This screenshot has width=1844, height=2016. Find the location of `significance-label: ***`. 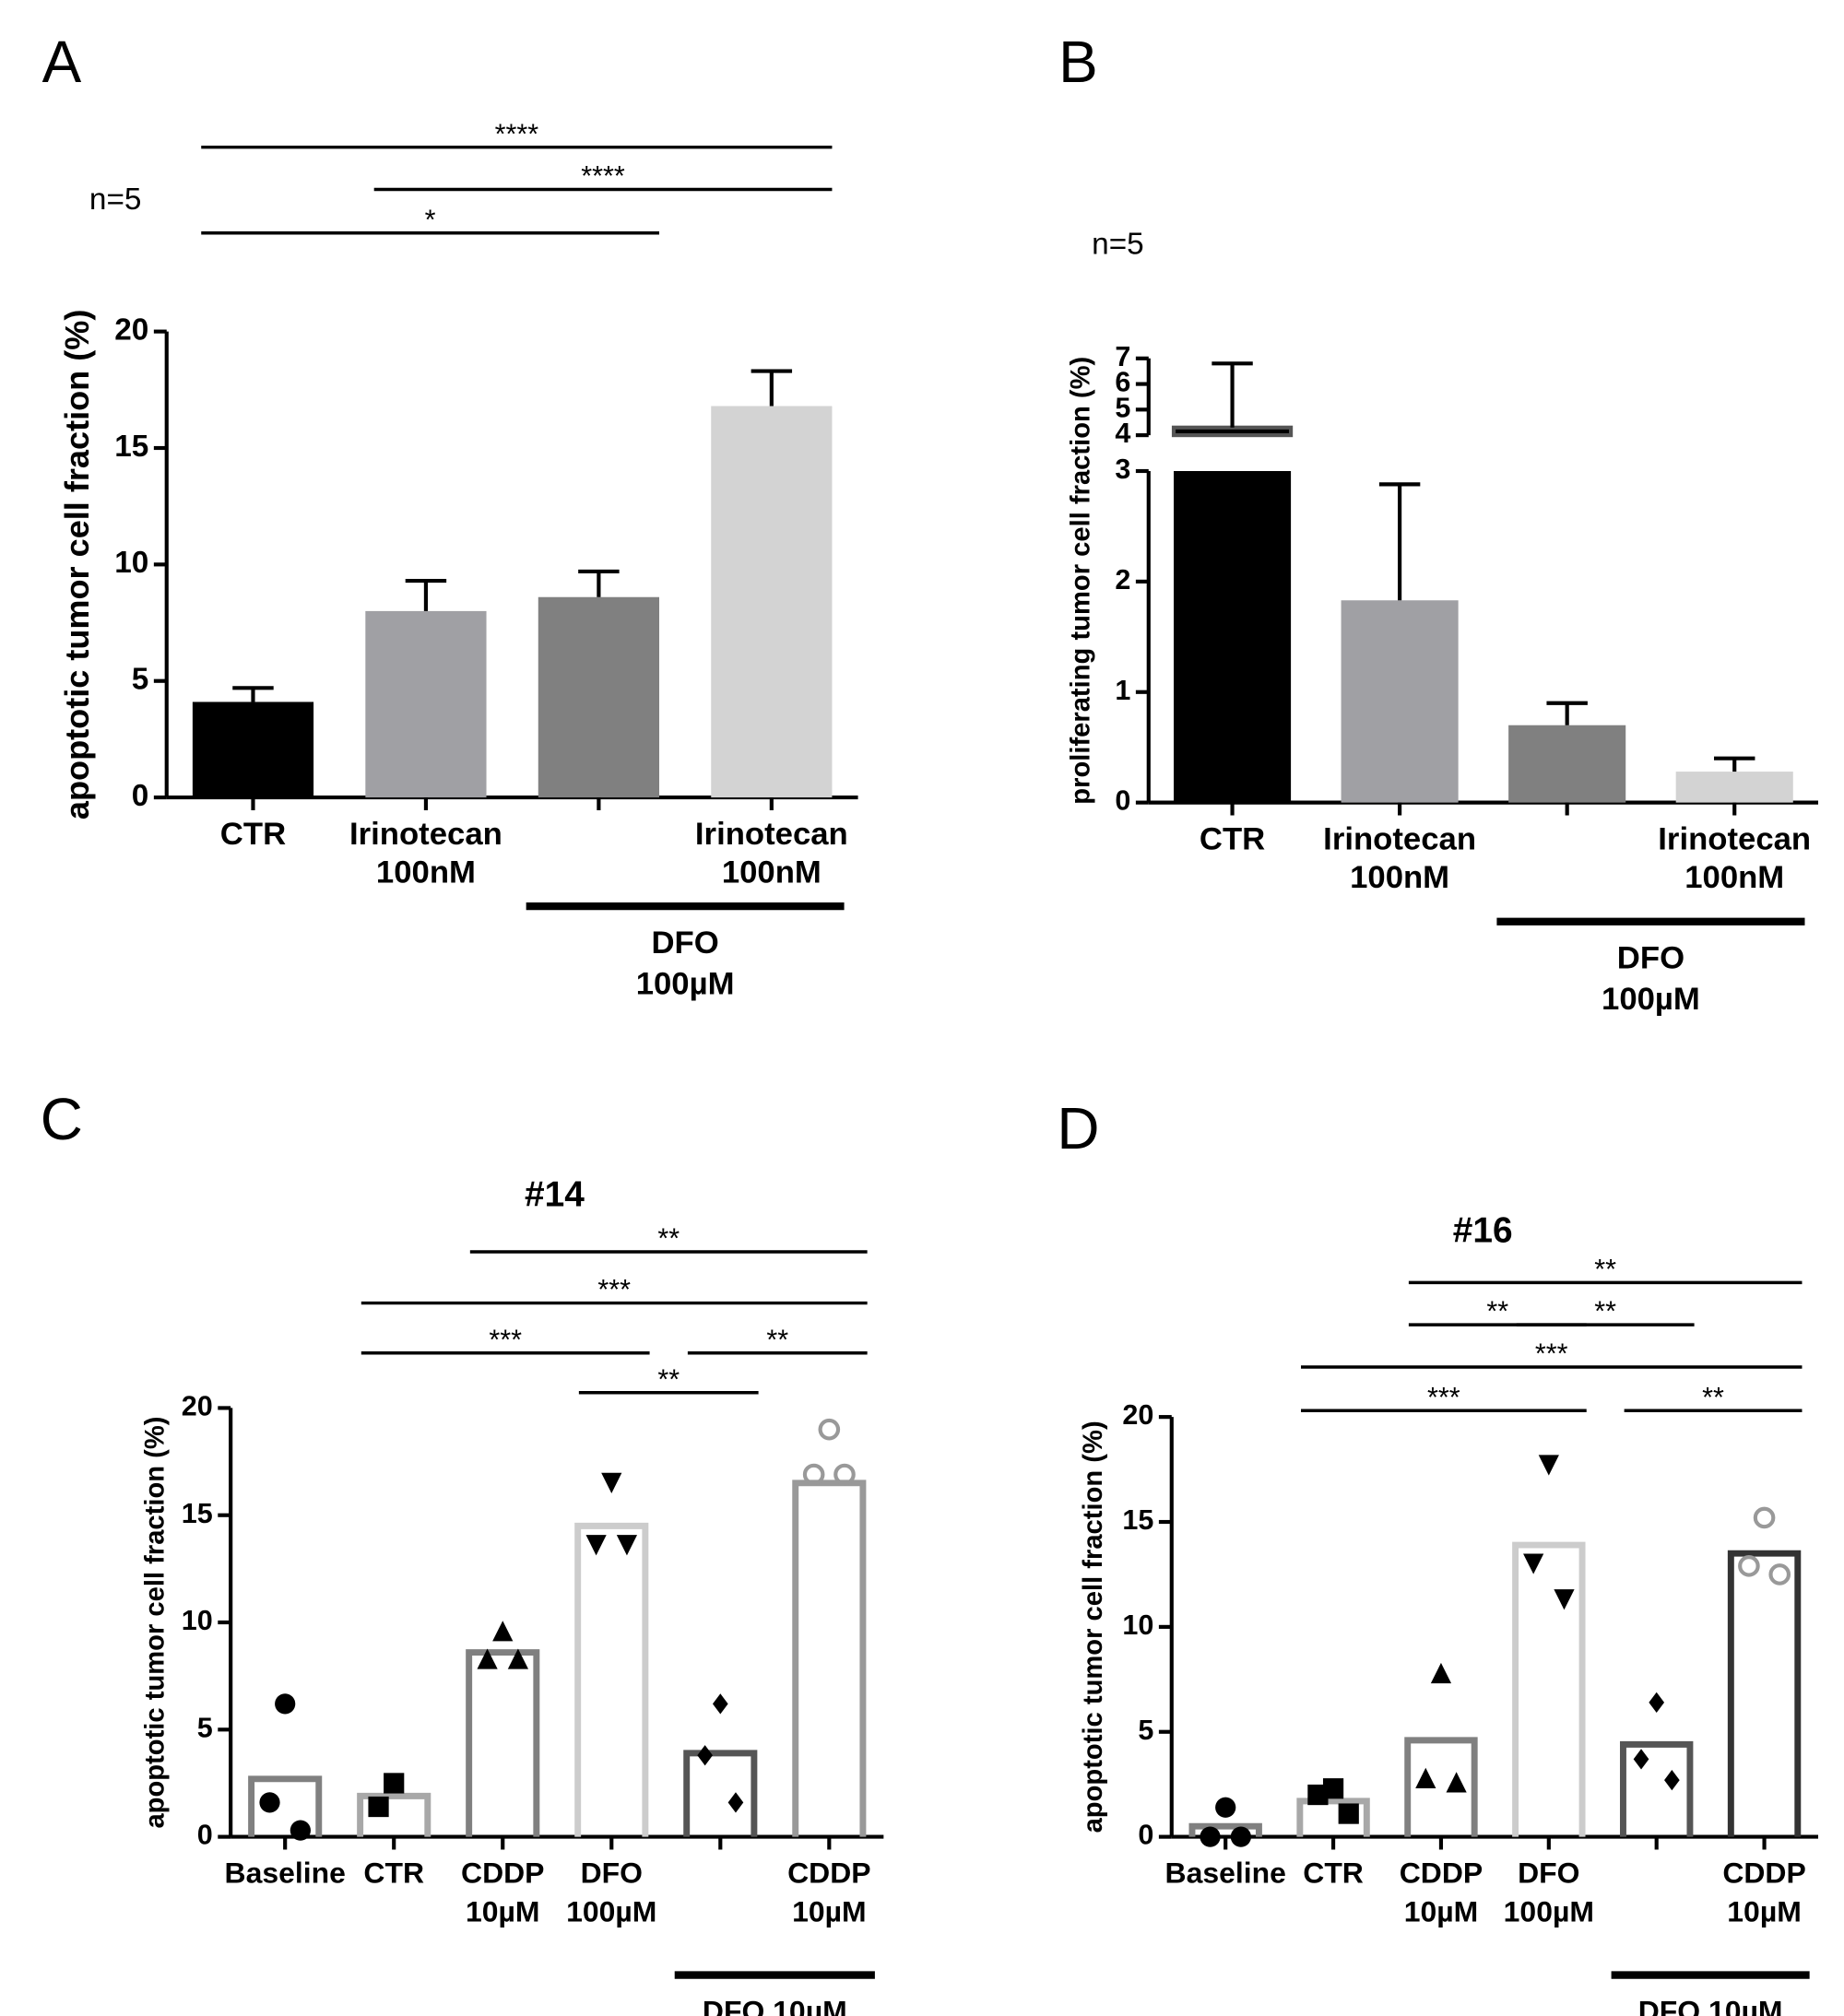

significance-label: *** is located at coordinates (506, 1340).